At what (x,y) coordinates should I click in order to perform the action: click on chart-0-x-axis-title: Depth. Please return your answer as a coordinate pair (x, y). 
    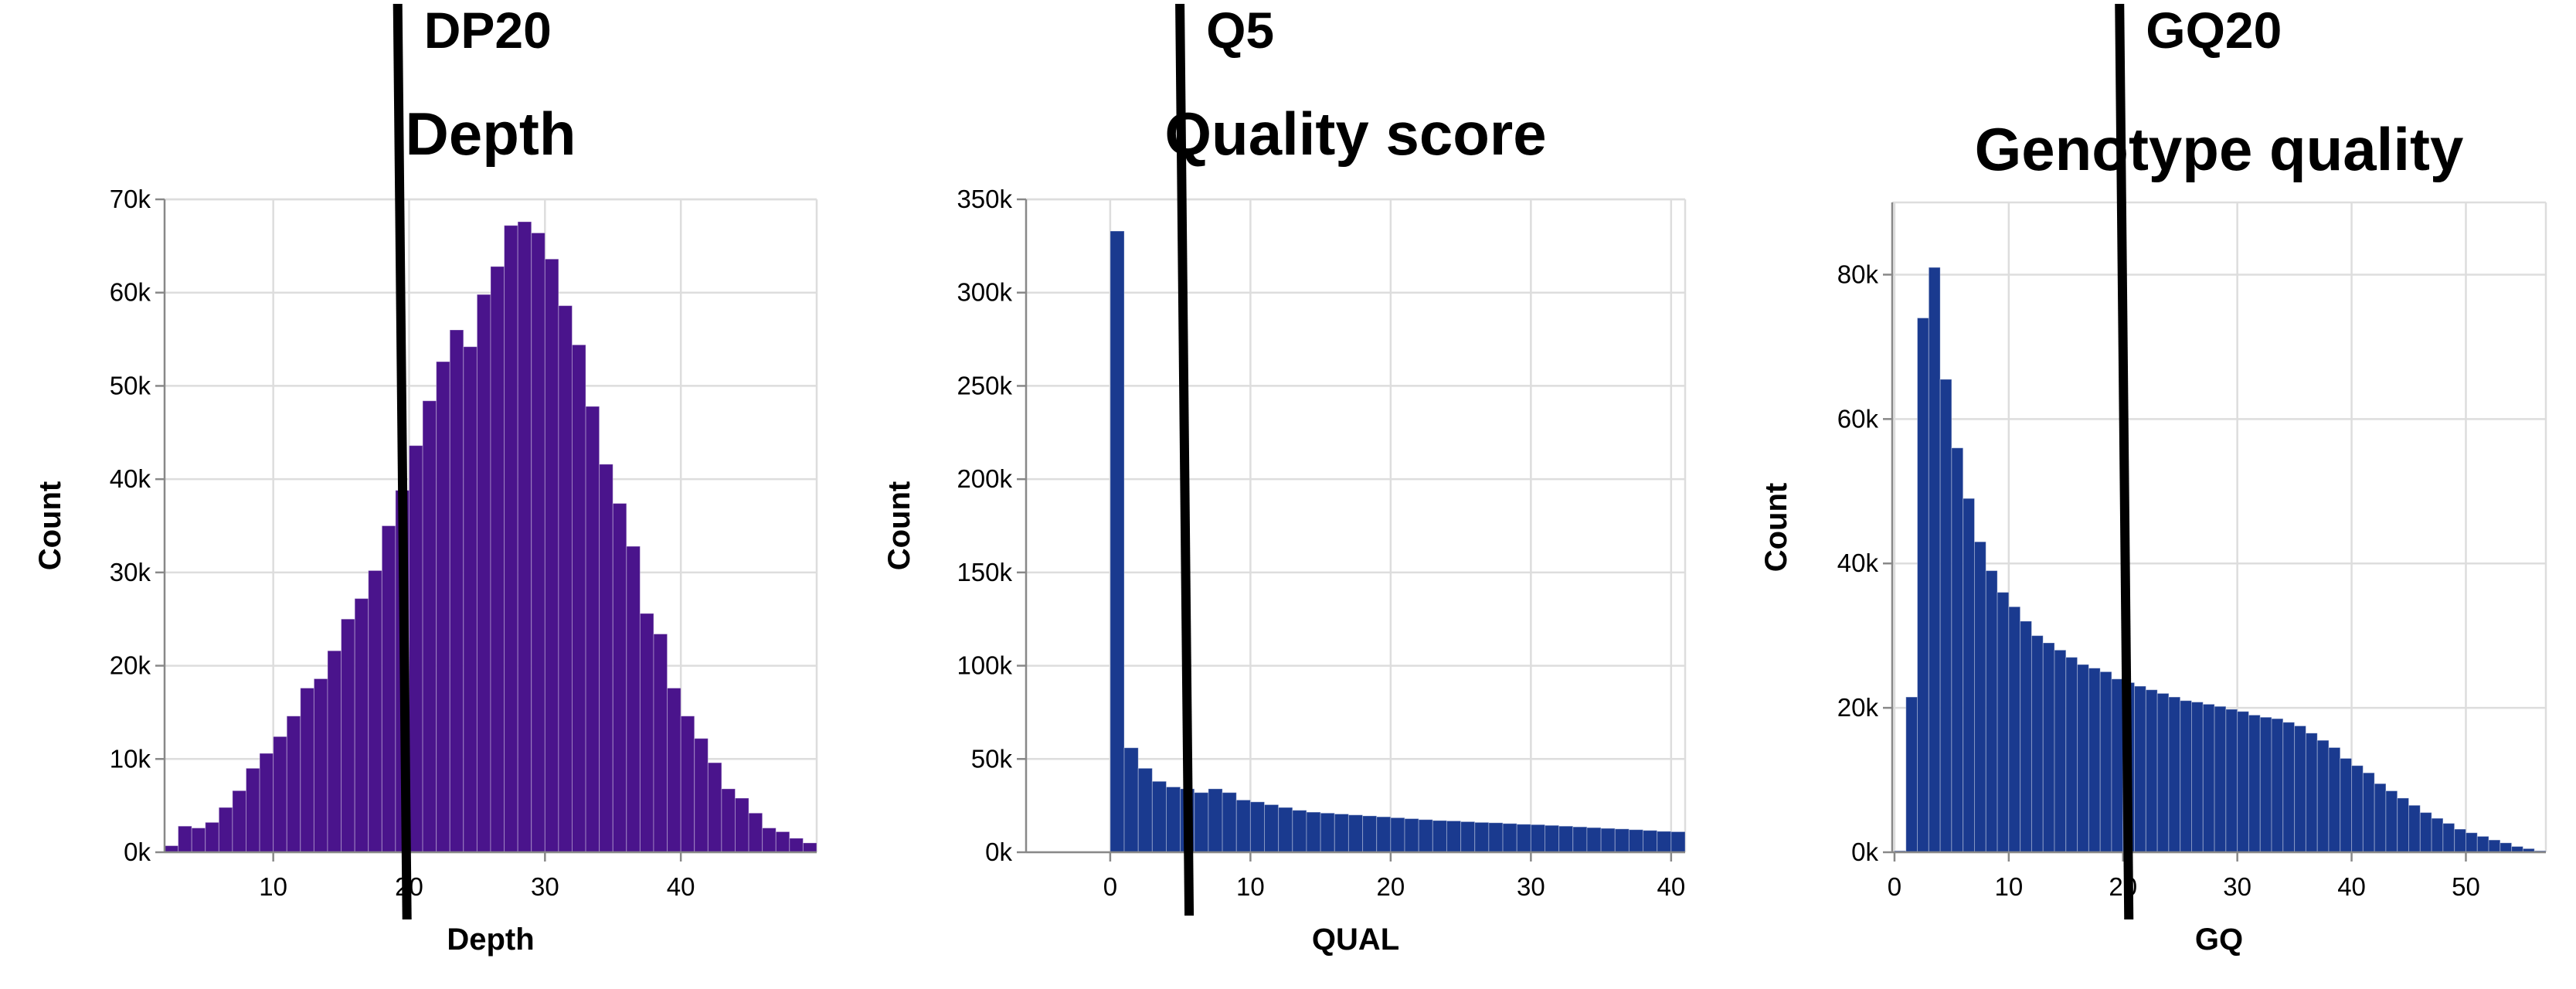
    Looking at the image, I should click on (490, 940).